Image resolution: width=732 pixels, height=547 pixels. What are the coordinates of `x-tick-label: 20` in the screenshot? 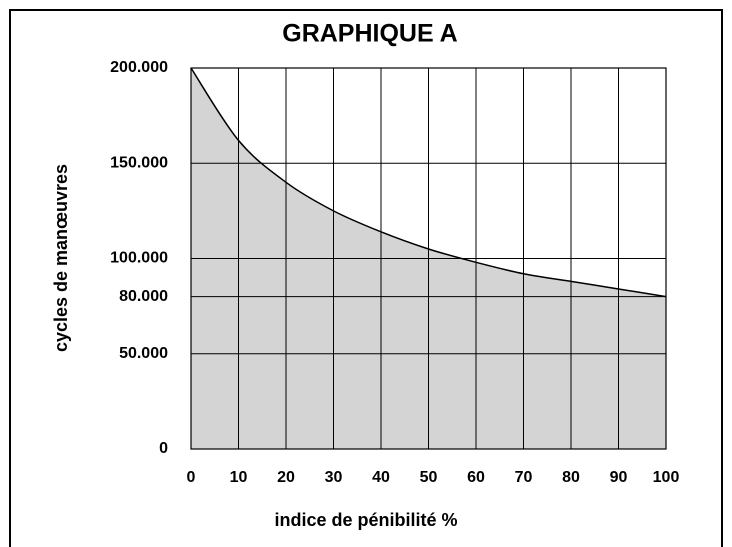 It's located at (286, 477).